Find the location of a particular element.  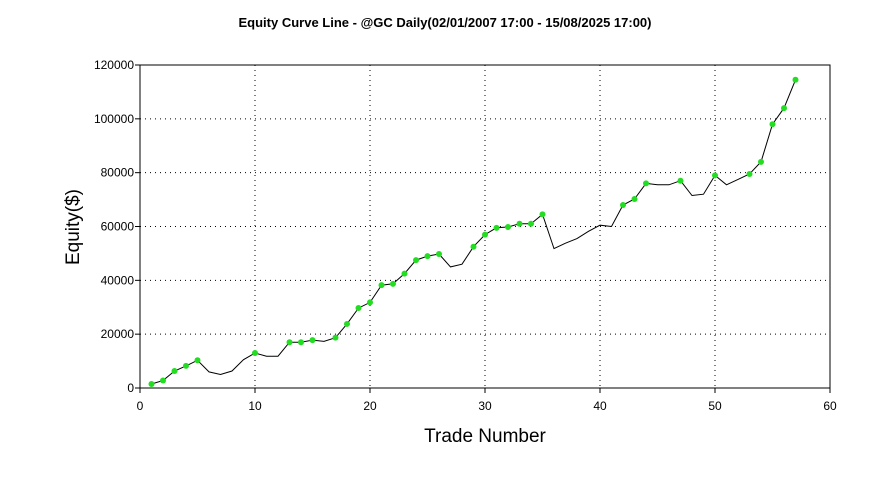

y-axis-title: Equity($) is located at coordinates (73, 227).